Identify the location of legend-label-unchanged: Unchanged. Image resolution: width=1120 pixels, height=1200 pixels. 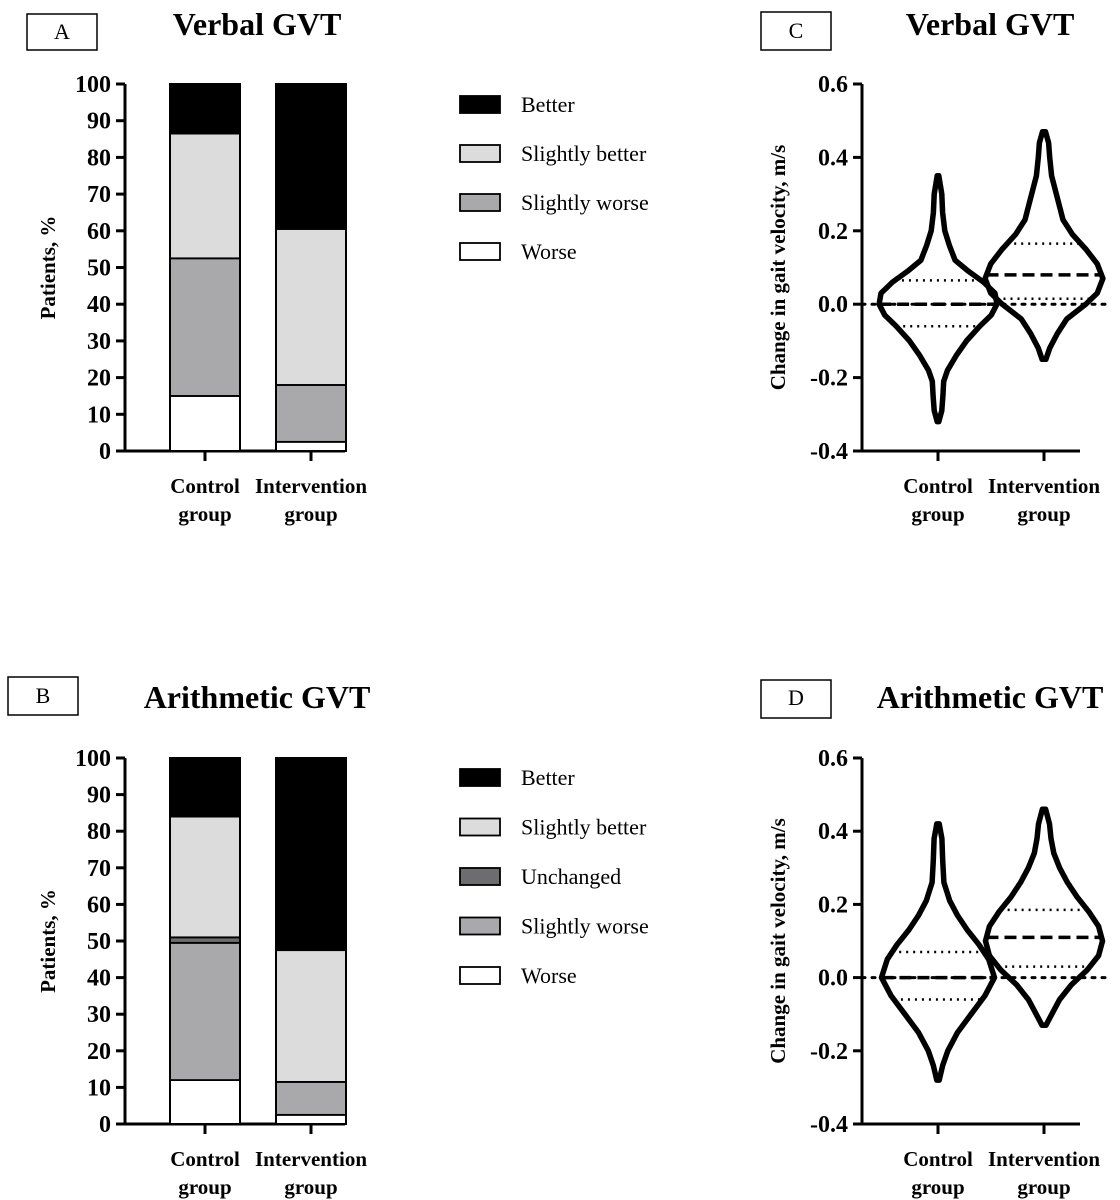
(571, 876).